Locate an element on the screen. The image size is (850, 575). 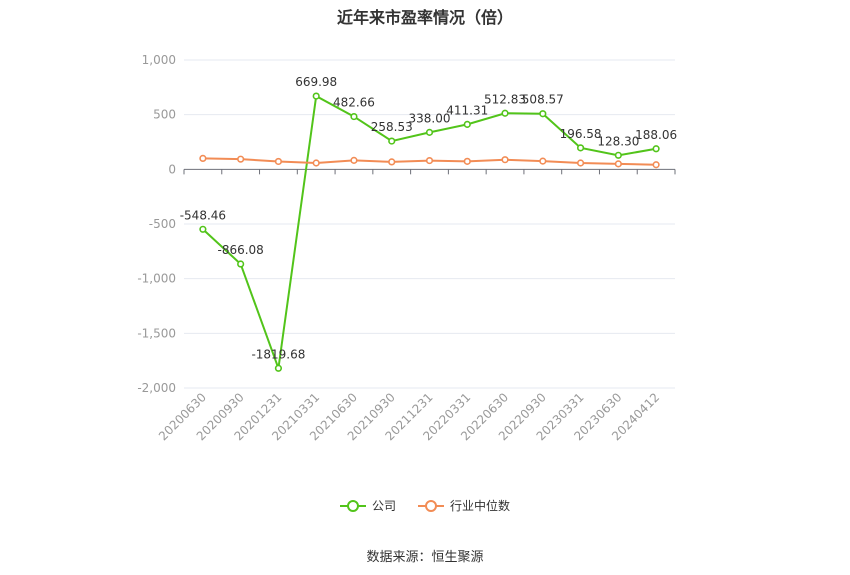
chart-title: 近年来市盈率情况（倍） is located at coordinates (424, 17).